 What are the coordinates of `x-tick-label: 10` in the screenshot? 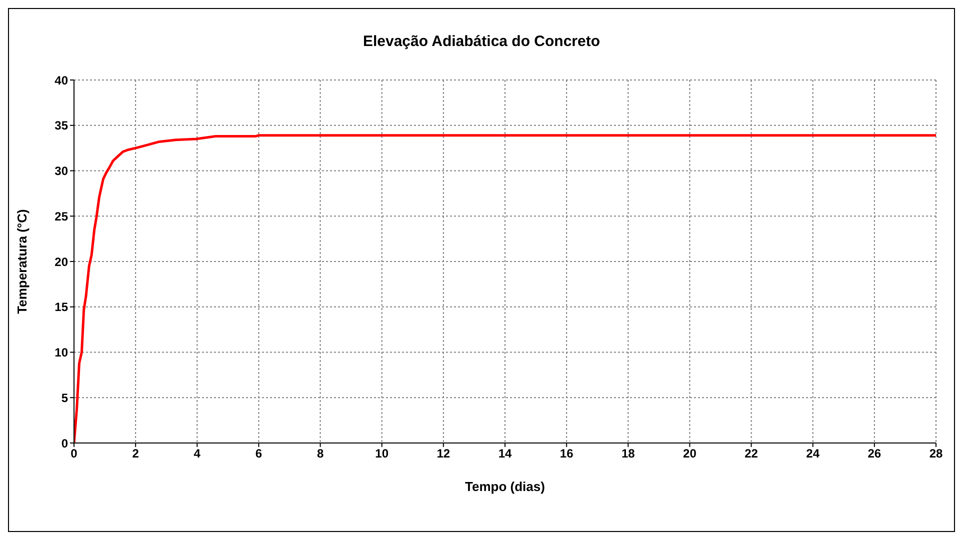 It's located at (382, 453).